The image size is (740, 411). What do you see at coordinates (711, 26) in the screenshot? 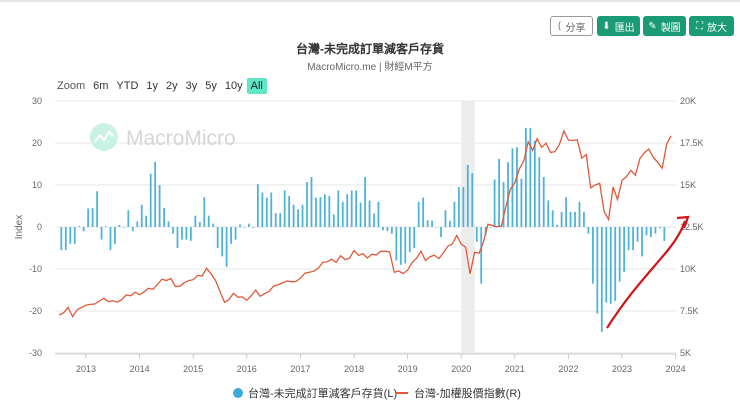
I see `expand-button: ⛶ 放大` at bounding box center [711, 26].